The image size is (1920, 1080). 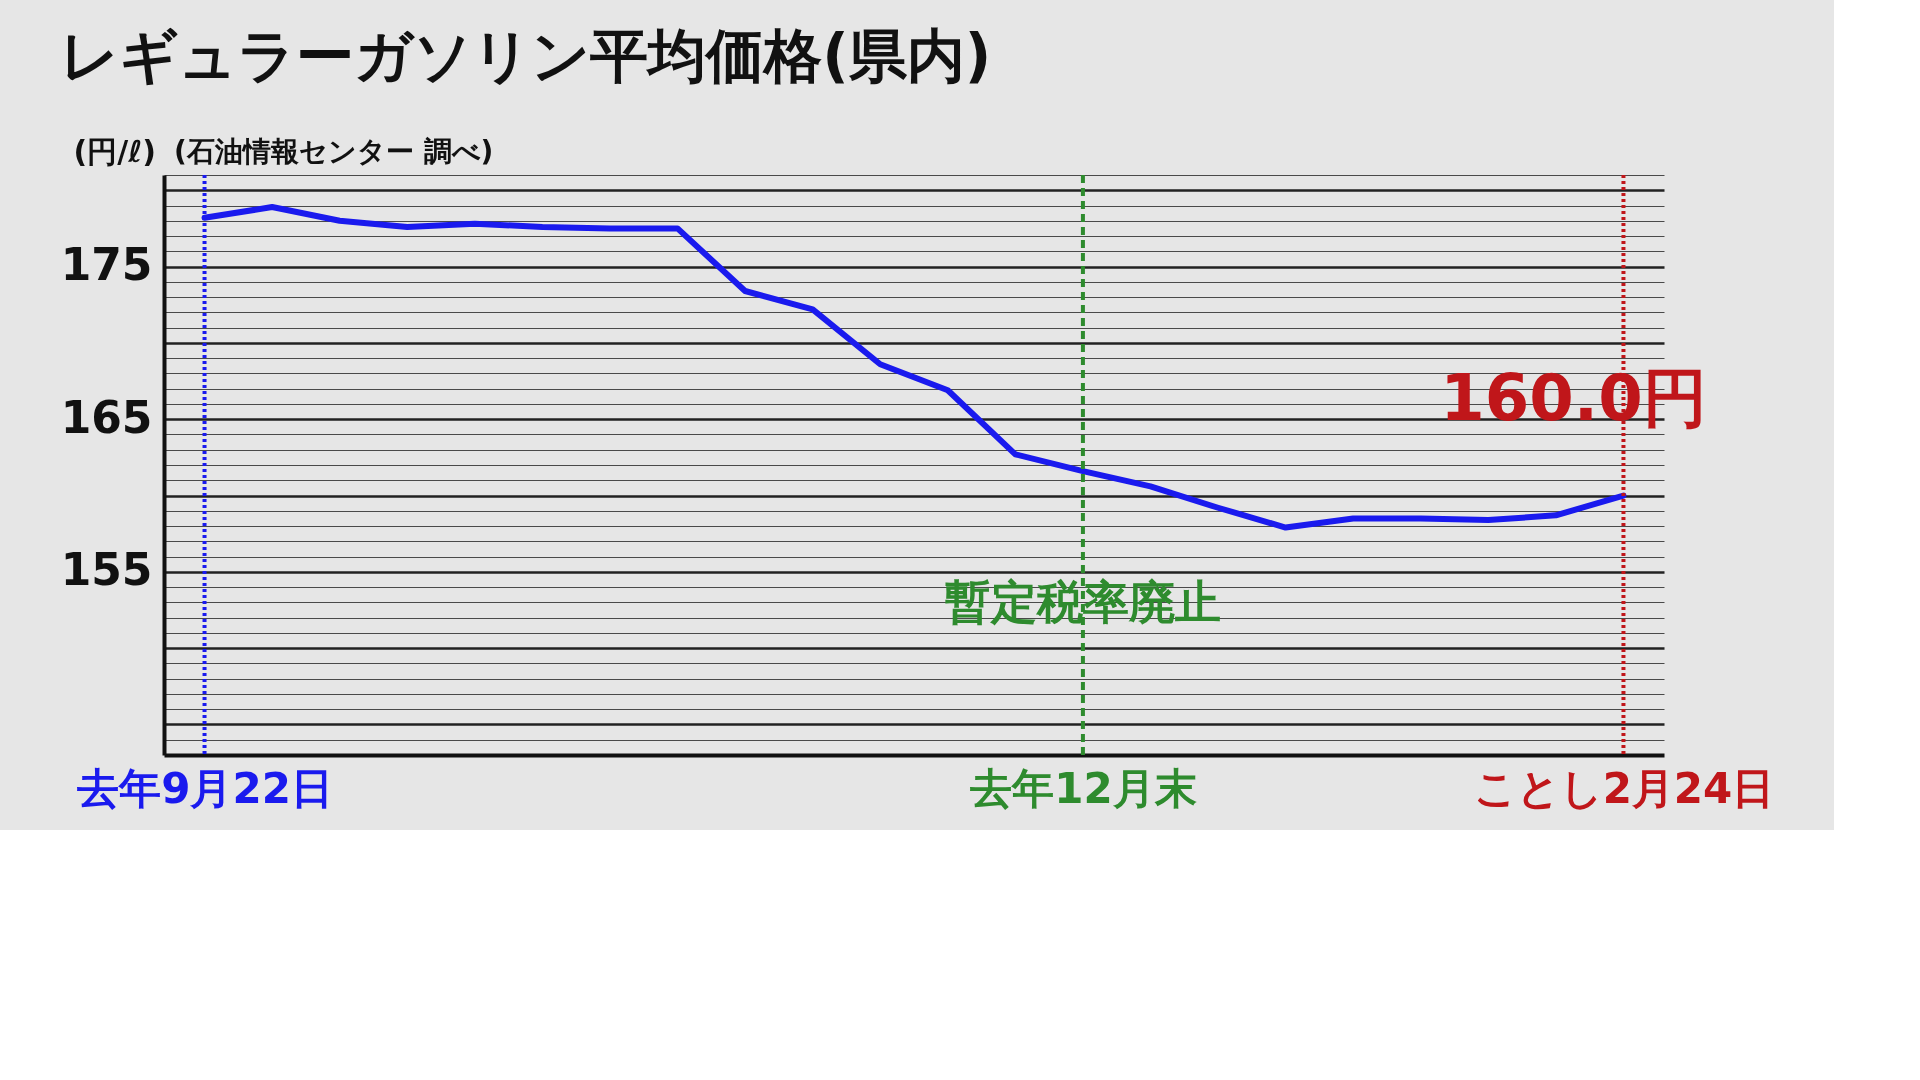 What do you see at coordinates (334, 151) in the screenshot?
I see `chart-subtitle: (石油情報センター 調べ)` at bounding box center [334, 151].